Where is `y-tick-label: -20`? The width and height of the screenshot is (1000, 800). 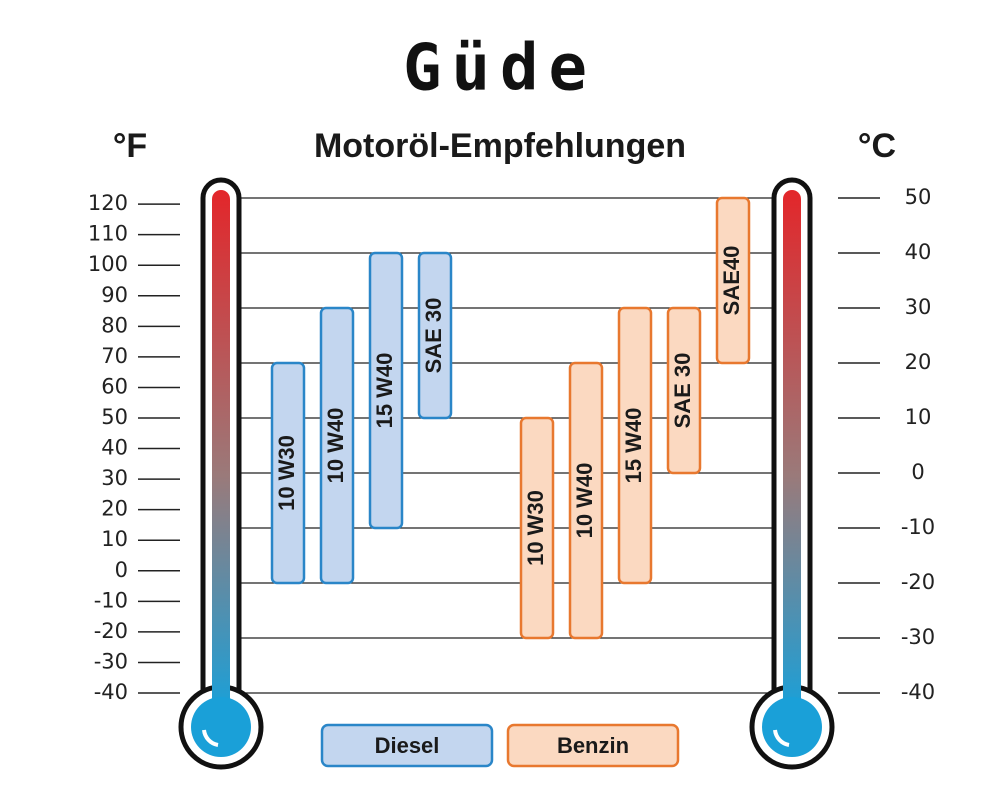 y-tick-label: -20 is located at coordinates (918, 582).